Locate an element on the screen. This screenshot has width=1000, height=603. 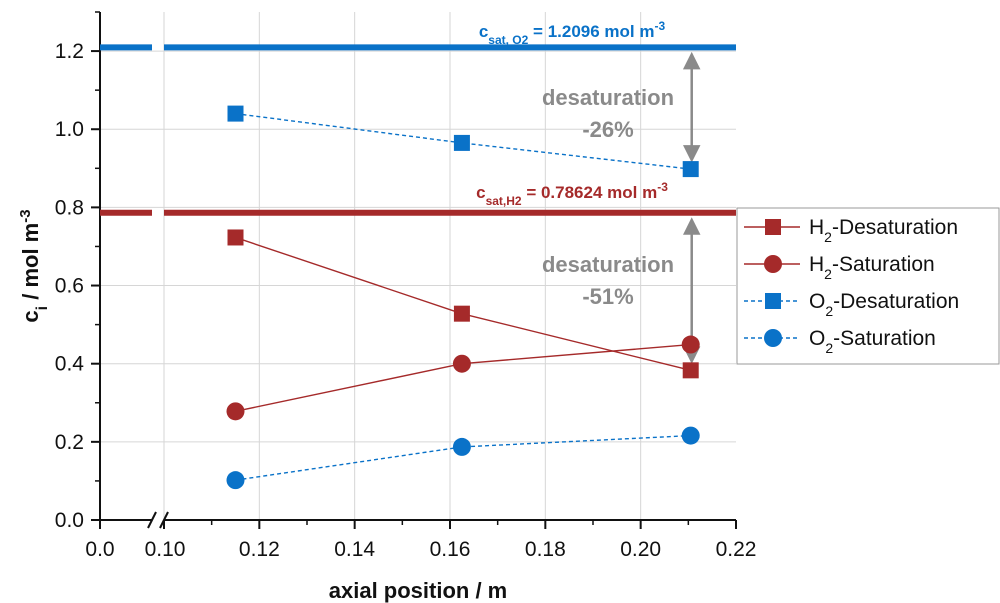
y-tick-label: 1.0 is located at coordinates (69, 129).